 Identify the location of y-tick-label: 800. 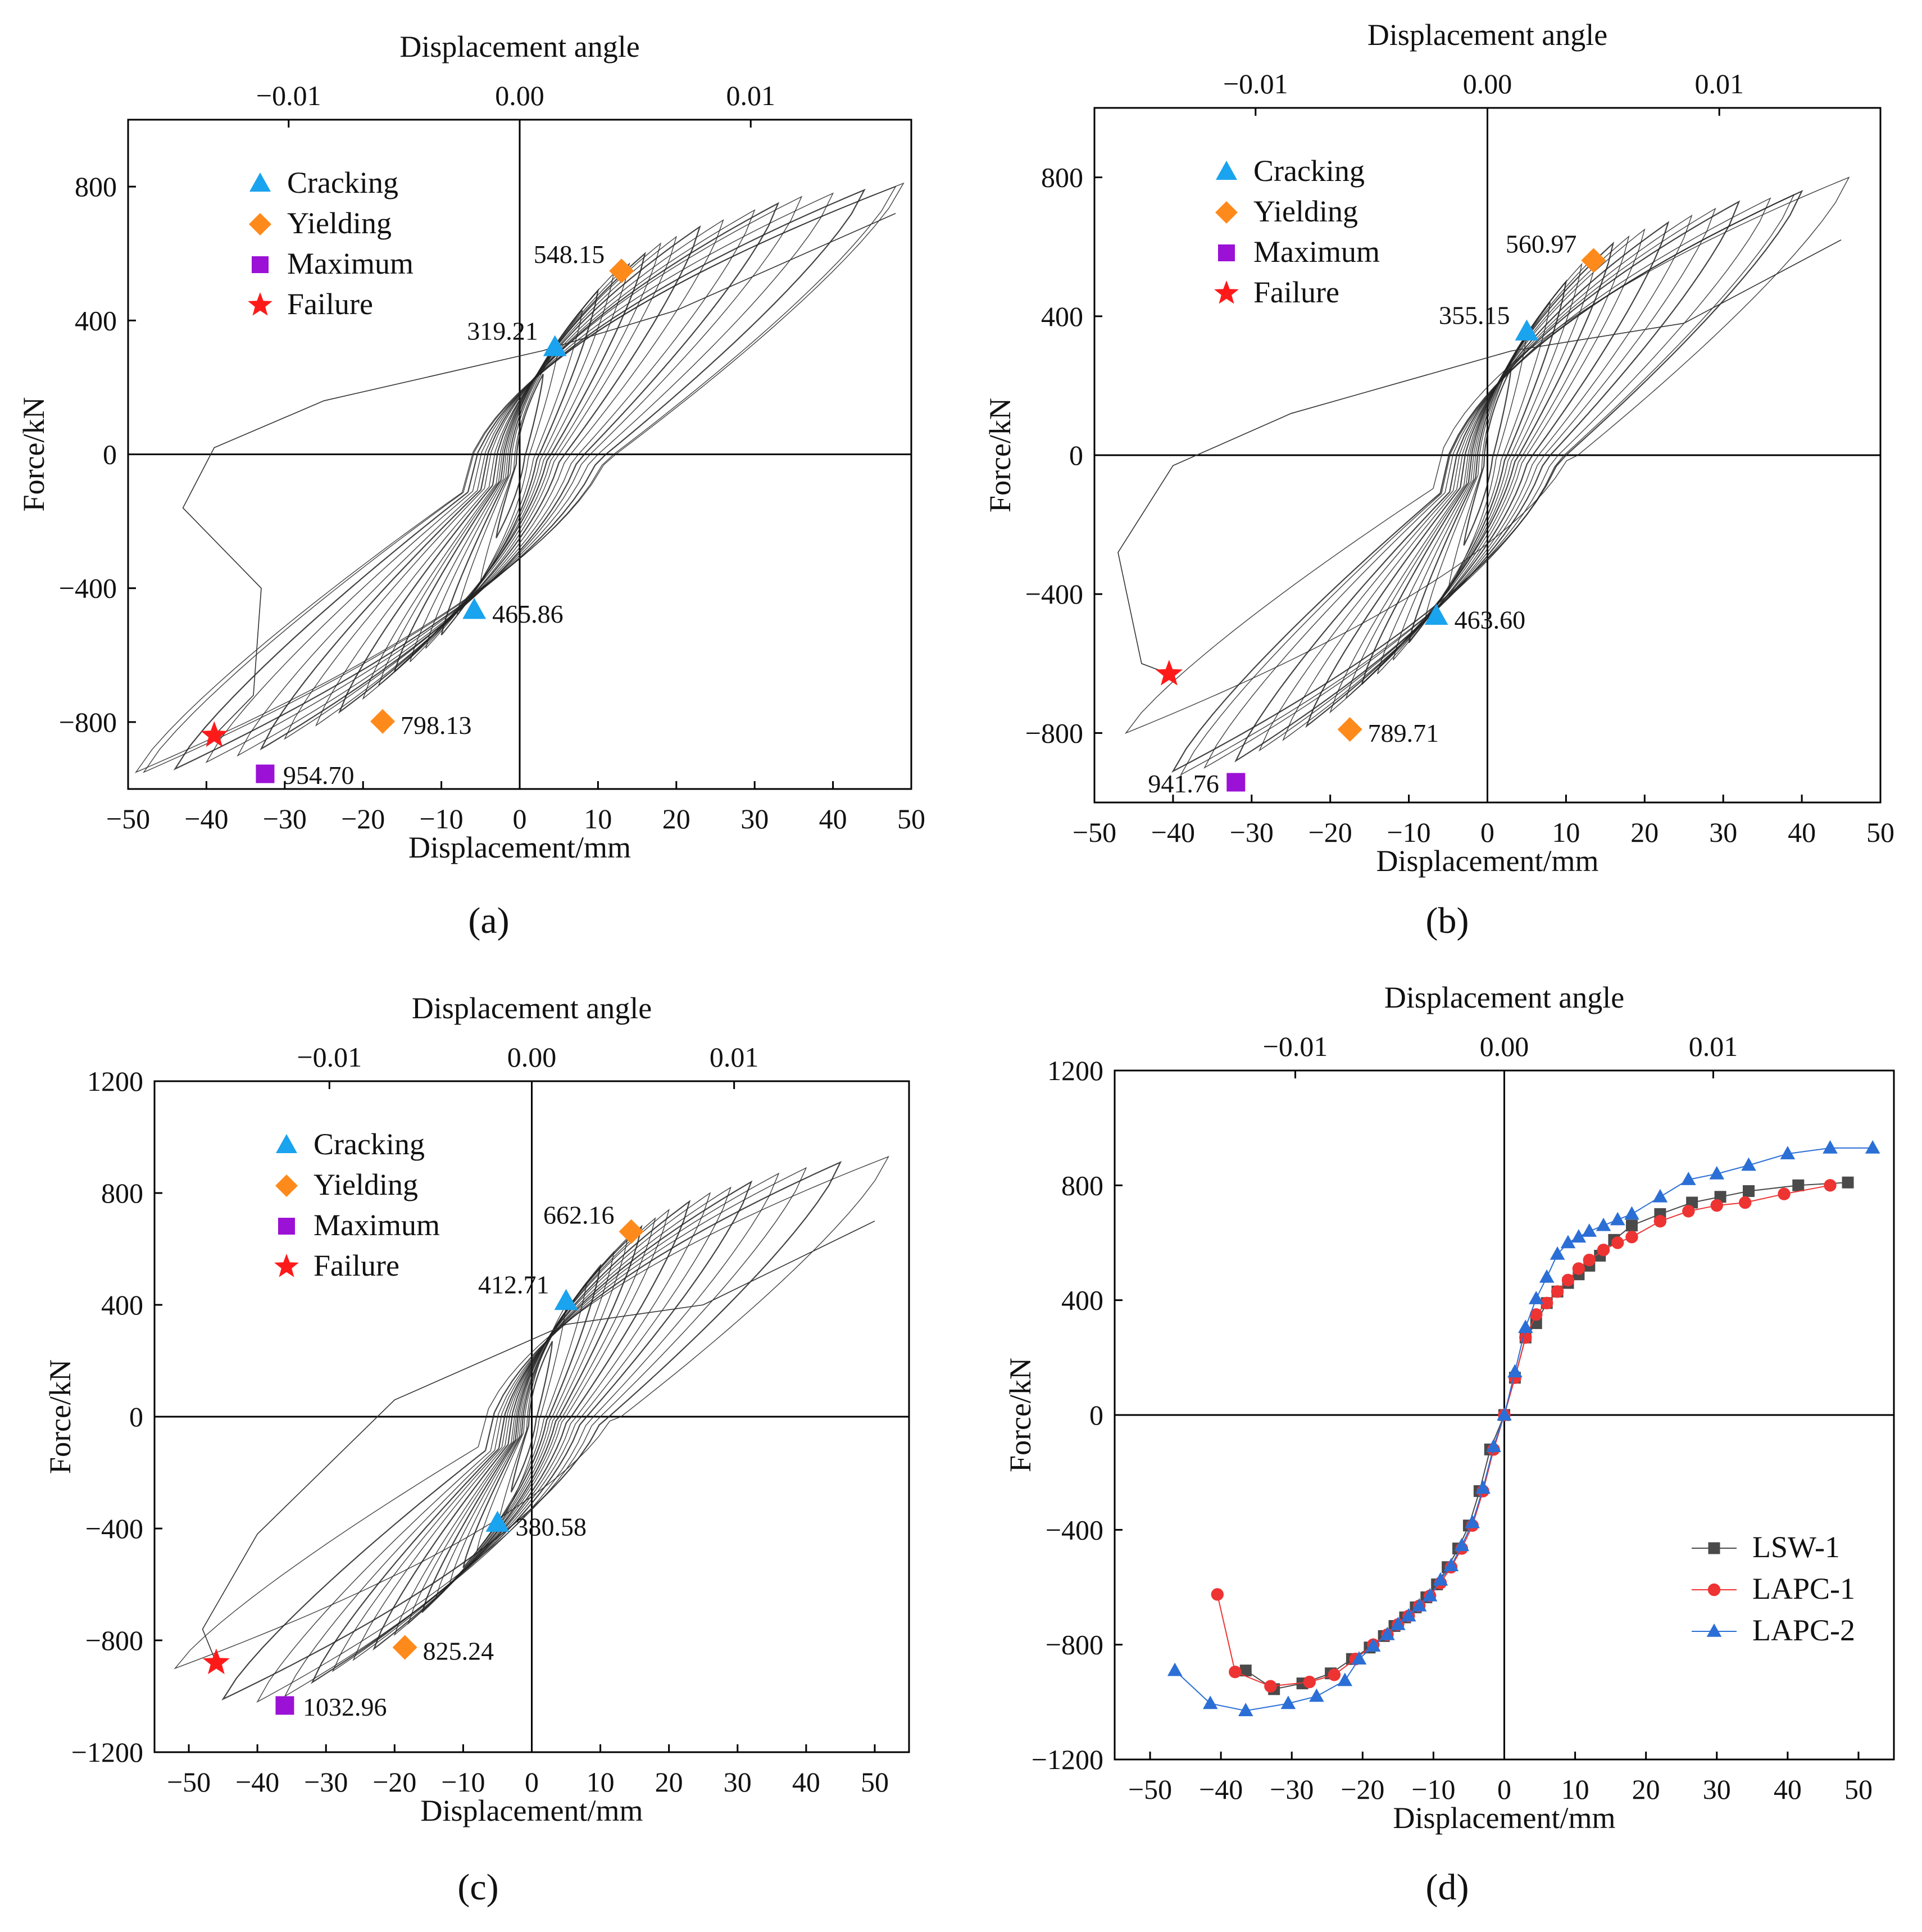
(1082, 1185).